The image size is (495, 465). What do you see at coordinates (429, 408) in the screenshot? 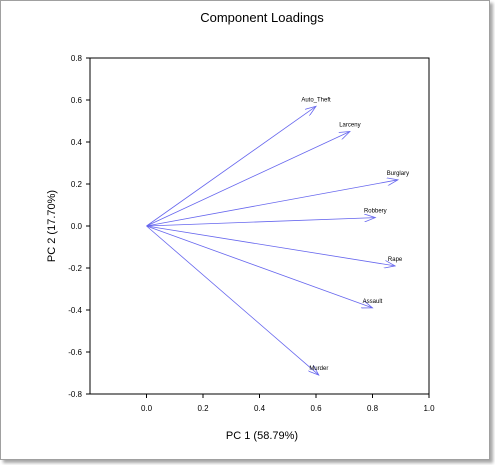
I see `x-tick-label: 1.0` at bounding box center [429, 408].